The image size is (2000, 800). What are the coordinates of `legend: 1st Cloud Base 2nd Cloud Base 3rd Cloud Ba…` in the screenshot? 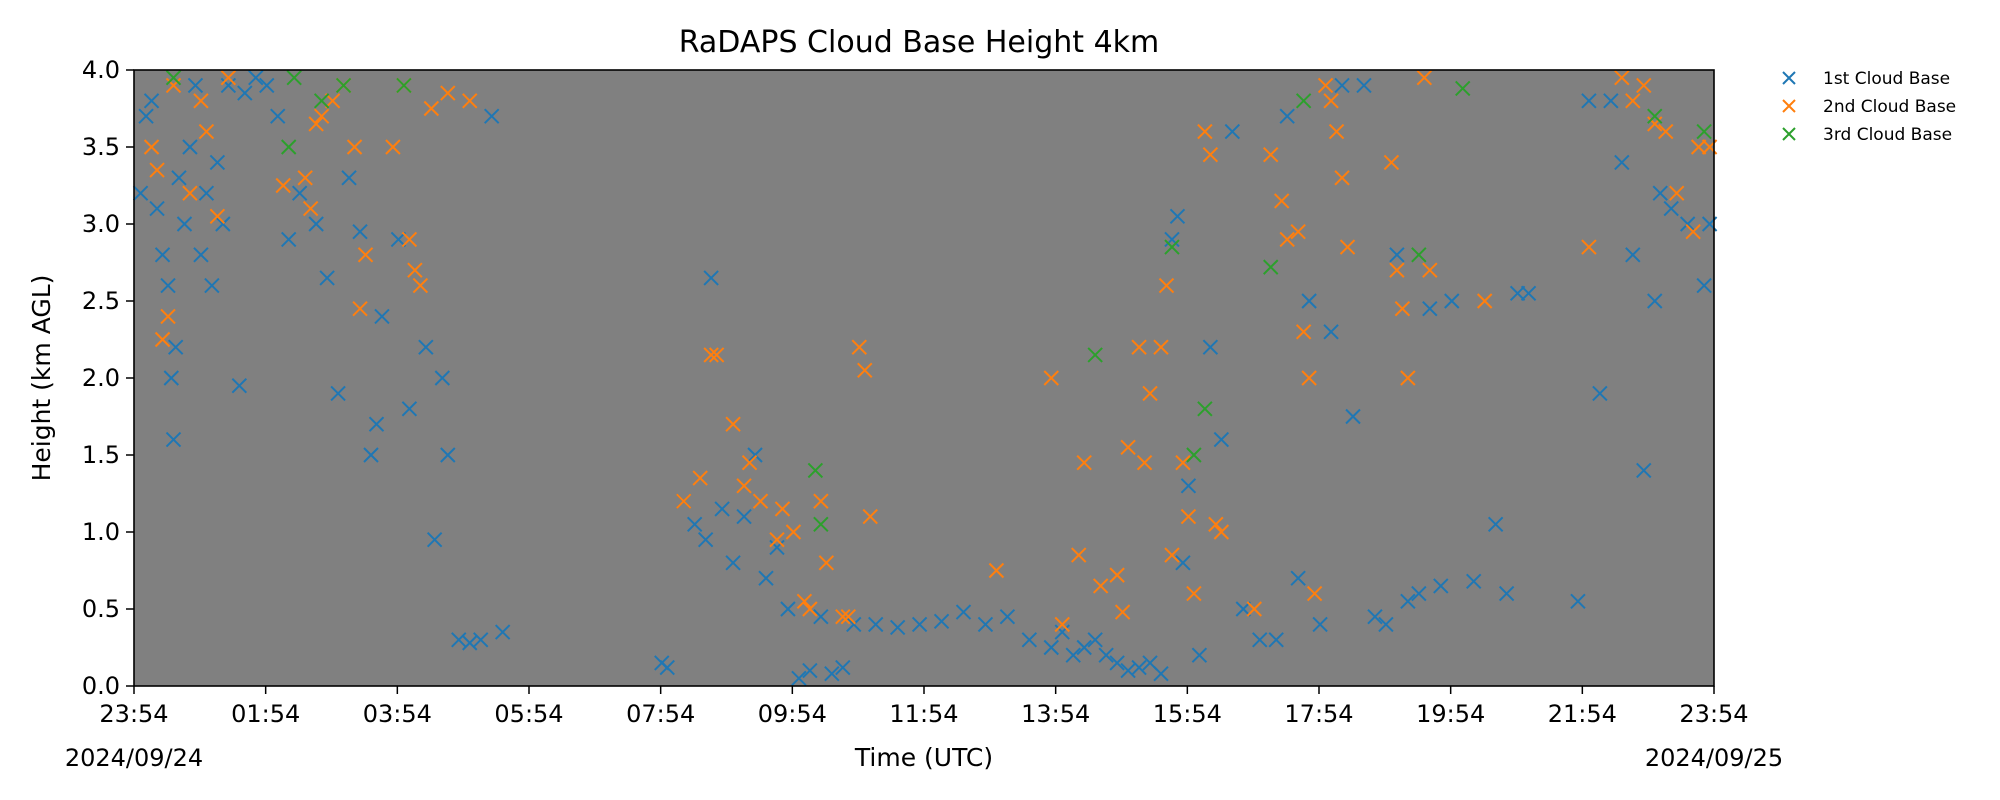 It's located at (1869, 107).